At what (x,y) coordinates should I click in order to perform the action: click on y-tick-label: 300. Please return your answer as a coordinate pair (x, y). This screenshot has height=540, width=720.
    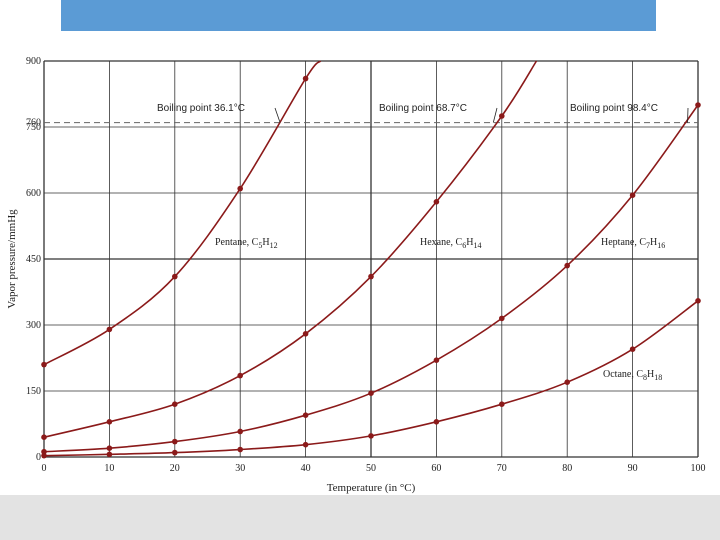
    Looking at the image, I should click on (33, 325).